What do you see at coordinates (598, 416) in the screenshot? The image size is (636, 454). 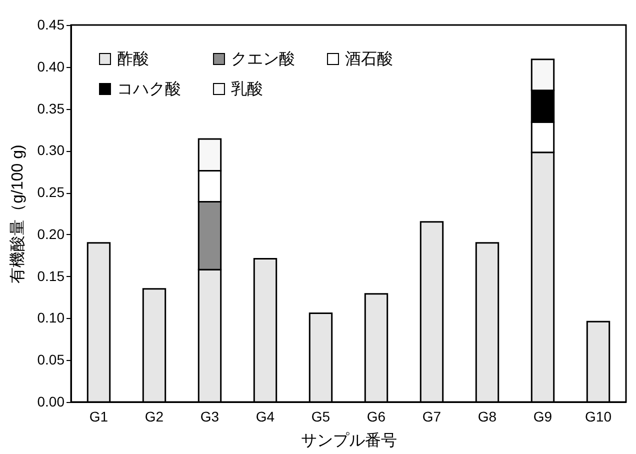 I see `x-tick-label: G10` at bounding box center [598, 416].